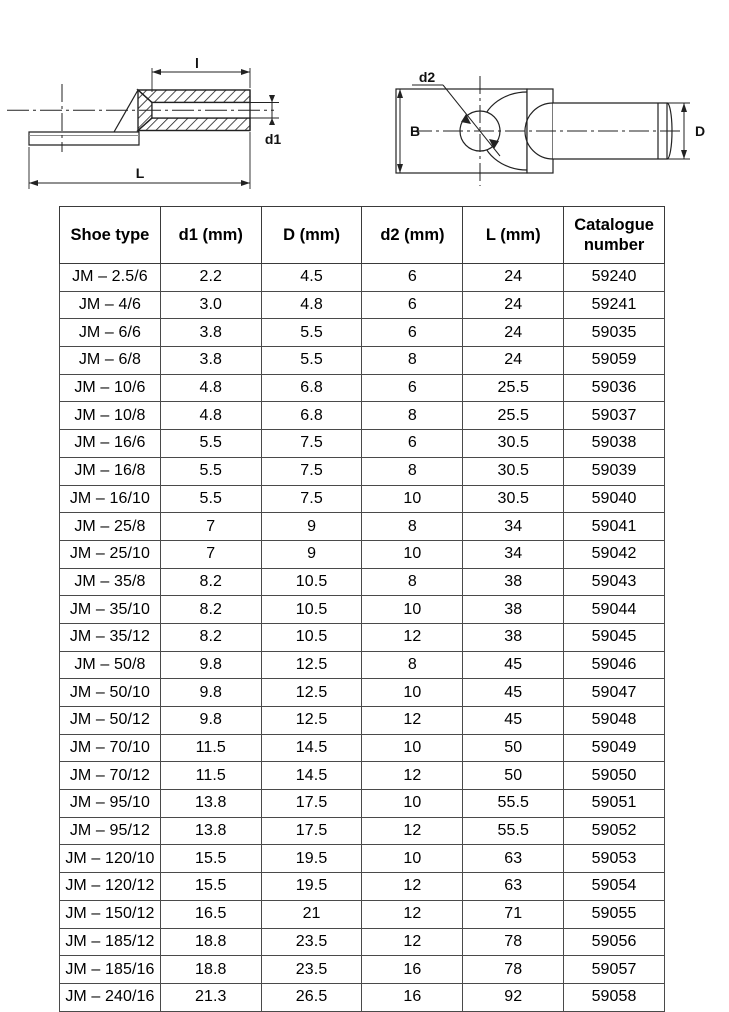 Image resolution: width=729 pixels, height=1012 pixels. Describe the element at coordinates (471, 120) in the screenshot. I see `leader-line-hole-diameter` at that location.